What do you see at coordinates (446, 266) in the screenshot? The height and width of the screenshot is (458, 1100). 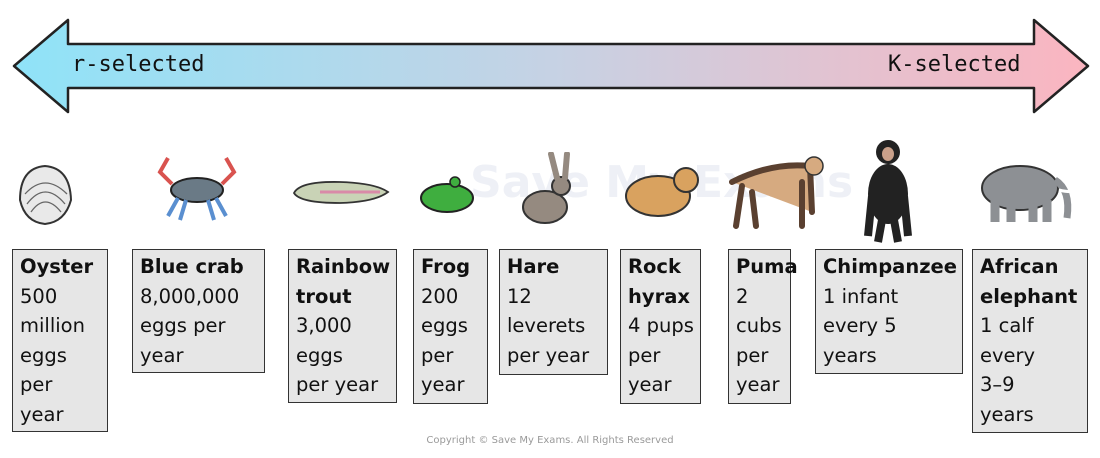 I see `organism-name: Frog` at bounding box center [446, 266].